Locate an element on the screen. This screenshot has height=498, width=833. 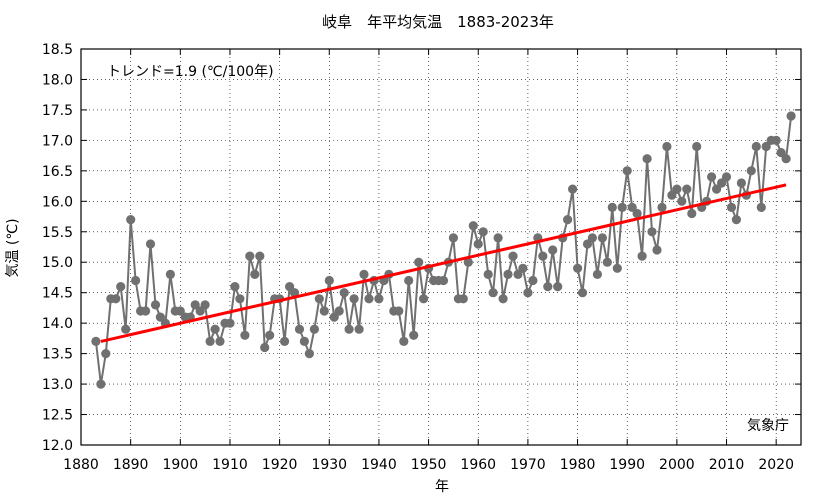
x-axis-label: 年 is located at coordinates (442, 487).